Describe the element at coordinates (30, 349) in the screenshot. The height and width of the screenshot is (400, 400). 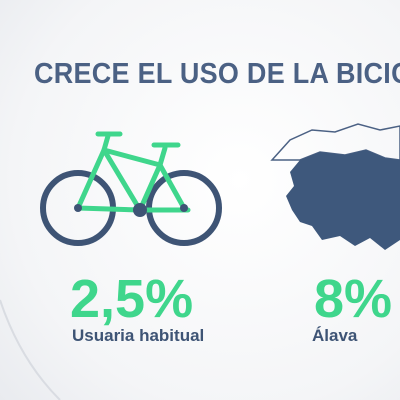
I see `background-curve` at that location.